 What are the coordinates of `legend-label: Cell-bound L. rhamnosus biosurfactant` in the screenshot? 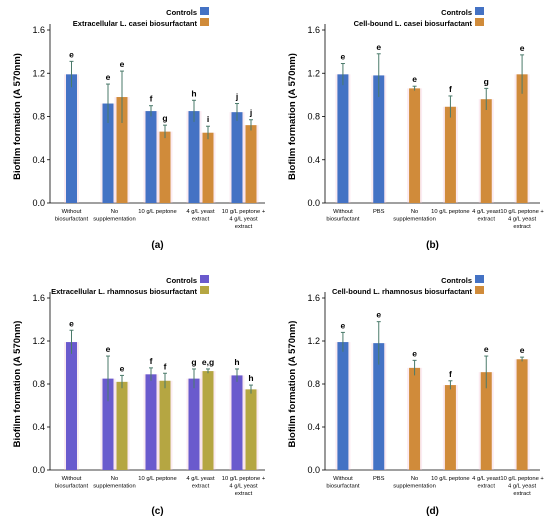 It's located at (402, 291).